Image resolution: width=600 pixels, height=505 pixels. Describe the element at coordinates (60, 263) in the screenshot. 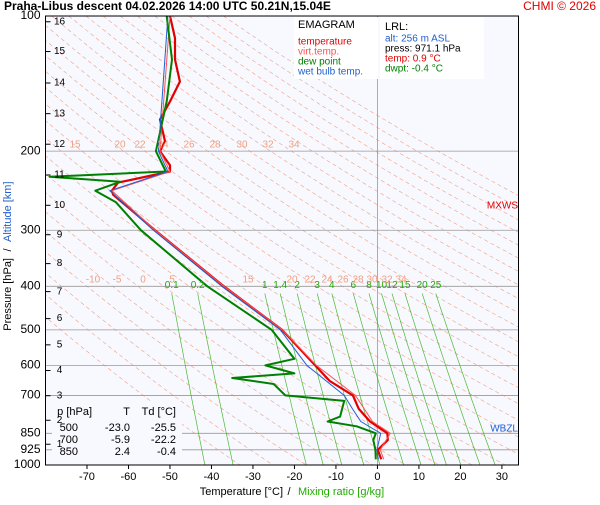

I see `altitude-tick-label: 8` at that location.